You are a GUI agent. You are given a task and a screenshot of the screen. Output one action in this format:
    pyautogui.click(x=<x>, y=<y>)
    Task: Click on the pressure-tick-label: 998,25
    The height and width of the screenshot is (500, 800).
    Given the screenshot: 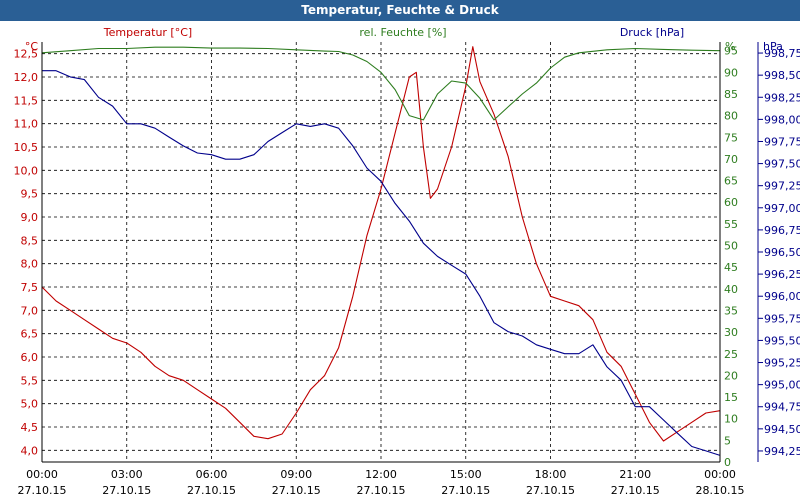 What is the action you would take?
    pyautogui.click(x=782, y=97)
    